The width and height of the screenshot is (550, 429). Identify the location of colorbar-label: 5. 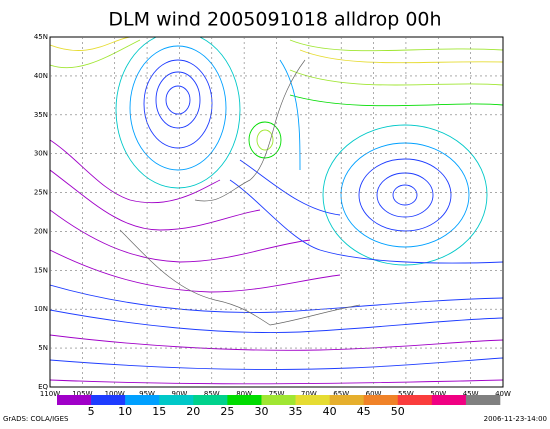
(91, 411).